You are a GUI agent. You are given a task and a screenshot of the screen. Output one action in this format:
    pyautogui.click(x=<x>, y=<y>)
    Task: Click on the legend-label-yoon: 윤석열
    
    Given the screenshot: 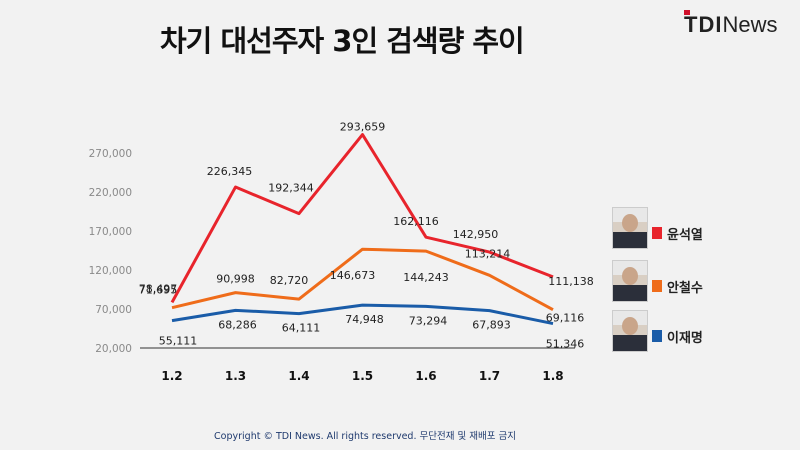 What is the action you would take?
    pyautogui.click(x=685, y=235)
    